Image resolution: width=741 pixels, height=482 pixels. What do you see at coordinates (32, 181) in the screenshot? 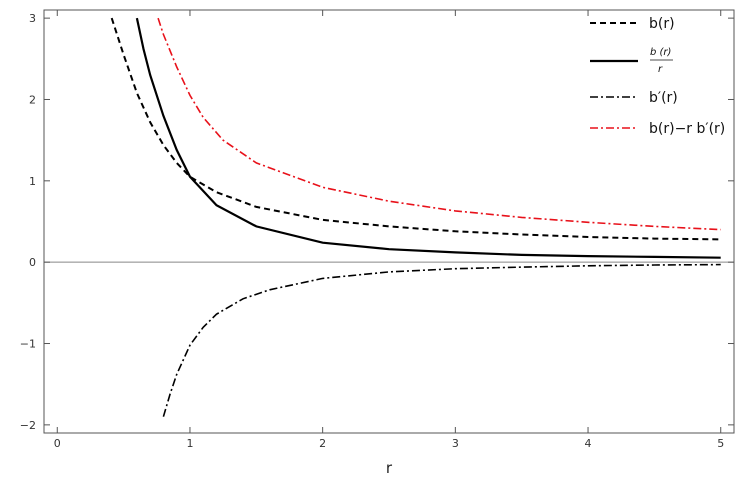
I see `y-tick-label: 1` at bounding box center [32, 181].